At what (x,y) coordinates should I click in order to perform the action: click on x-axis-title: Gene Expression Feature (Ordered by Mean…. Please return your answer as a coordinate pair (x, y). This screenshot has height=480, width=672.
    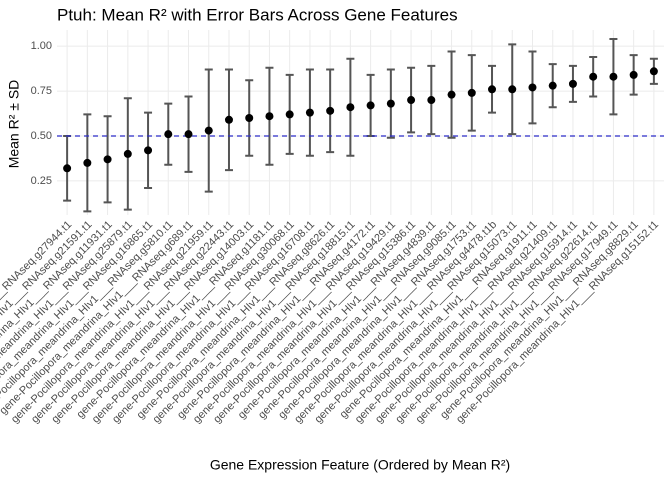
    Looking at the image, I should click on (360, 465).